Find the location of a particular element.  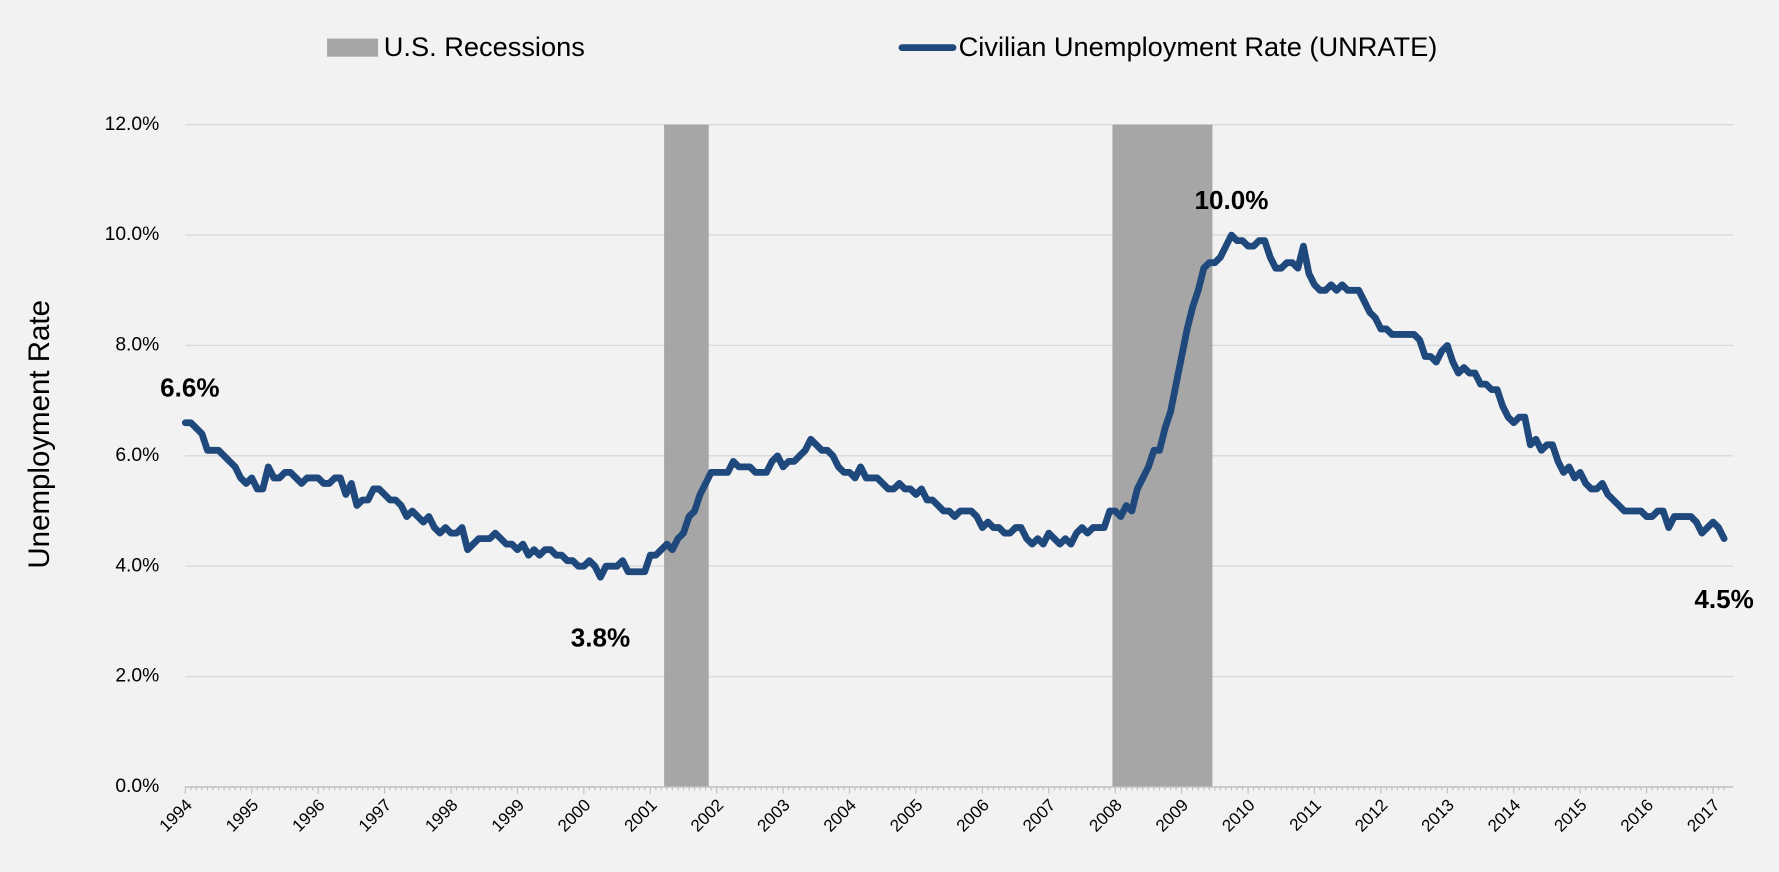

y-tick-label: 10.0% is located at coordinates (132, 234).